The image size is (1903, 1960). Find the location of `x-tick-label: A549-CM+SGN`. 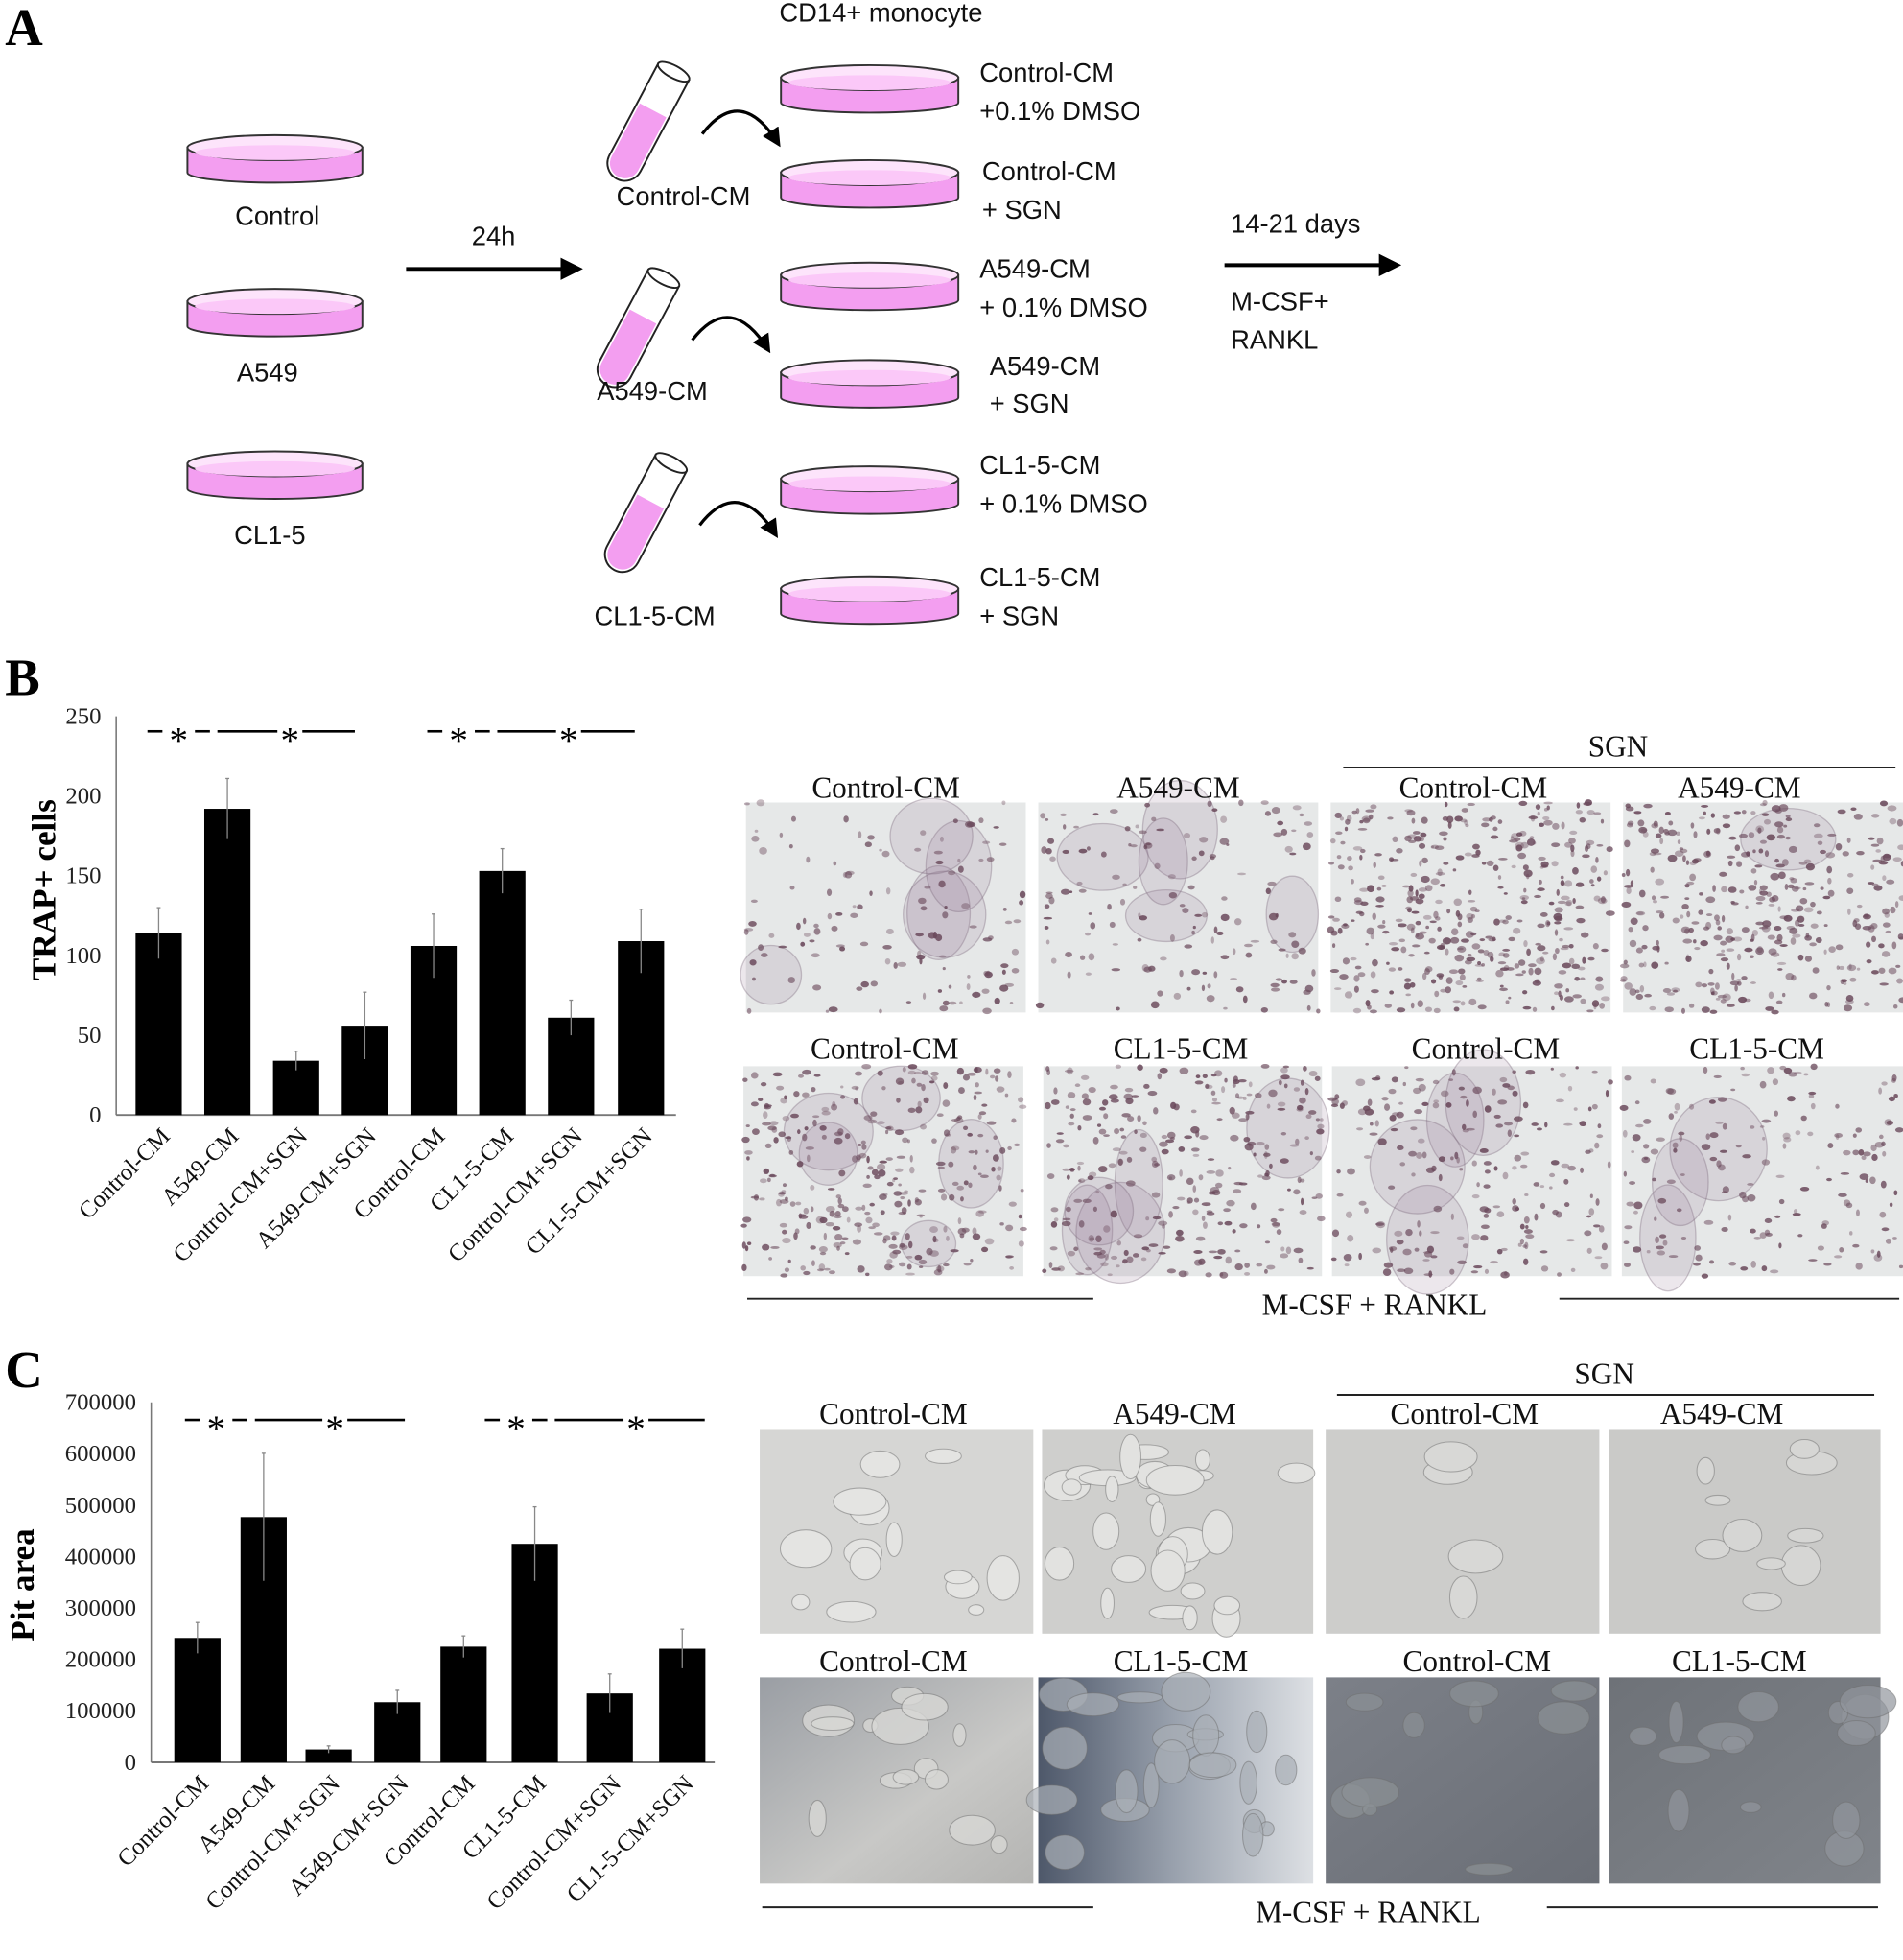

x-tick-label: A549-CM+SGN is located at coordinates (316, 1188).